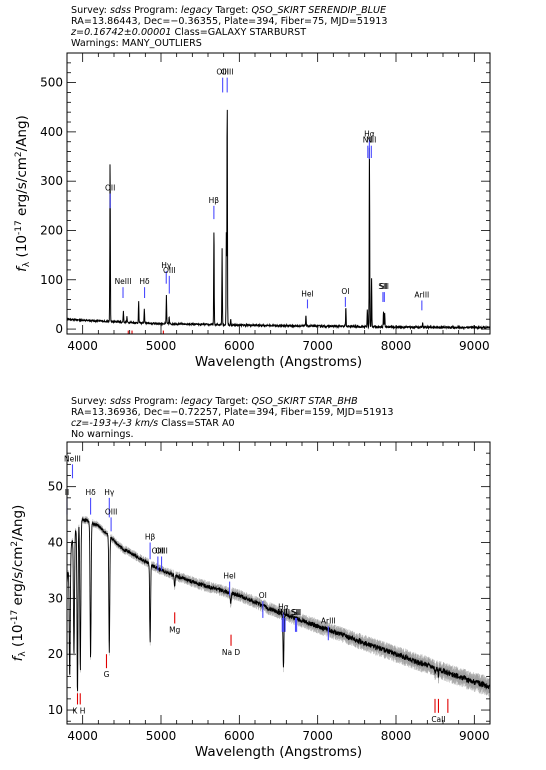 The image size is (546, 770). What do you see at coordinates (438, 719) in the screenshot?
I see `absorption-line-label: CaII` at bounding box center [438, 719].